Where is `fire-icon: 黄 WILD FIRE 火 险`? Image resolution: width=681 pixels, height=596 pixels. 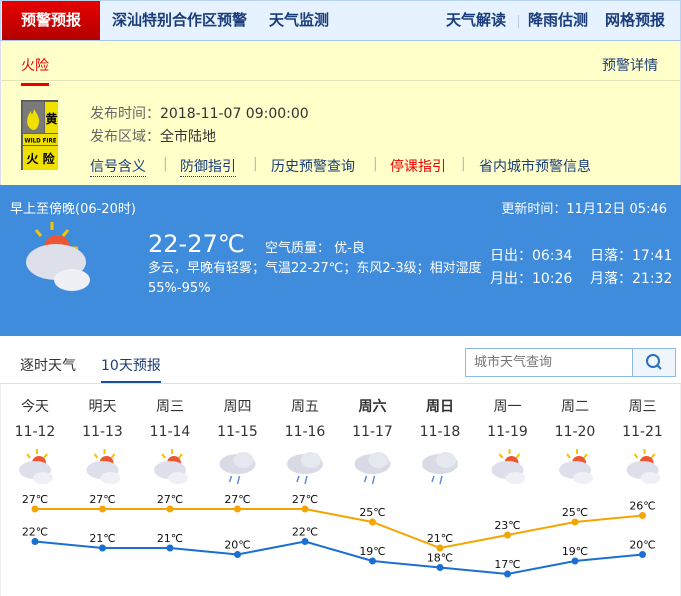
fire-icon: 黄 WILD FIRE 火 险 is located at coordinates (40, 136).